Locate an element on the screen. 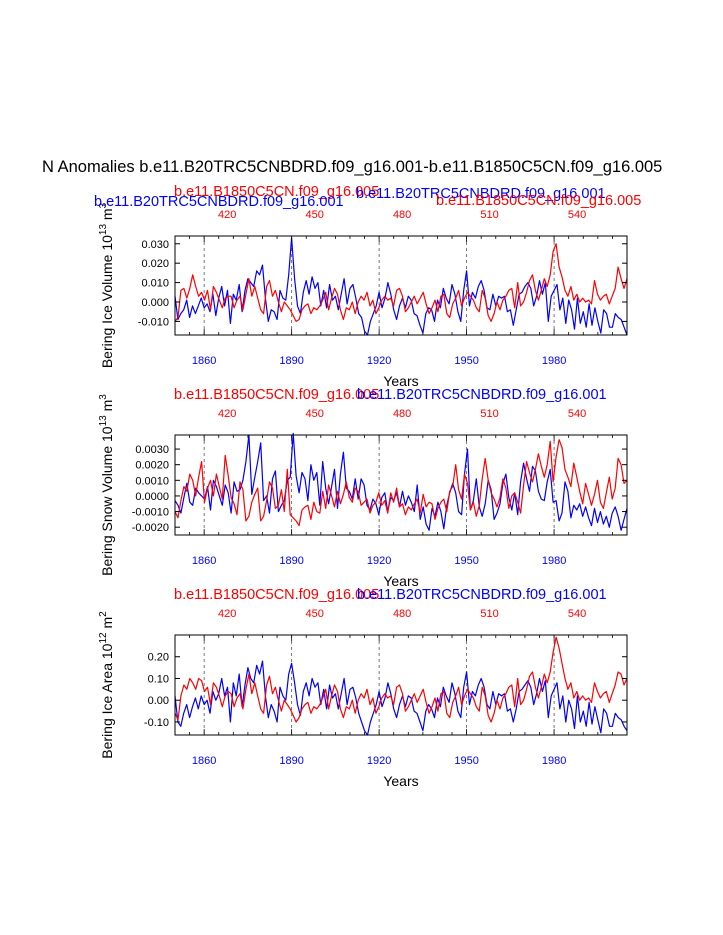  y-tick-label: 0.0030 is located at coordinates (152, 450).